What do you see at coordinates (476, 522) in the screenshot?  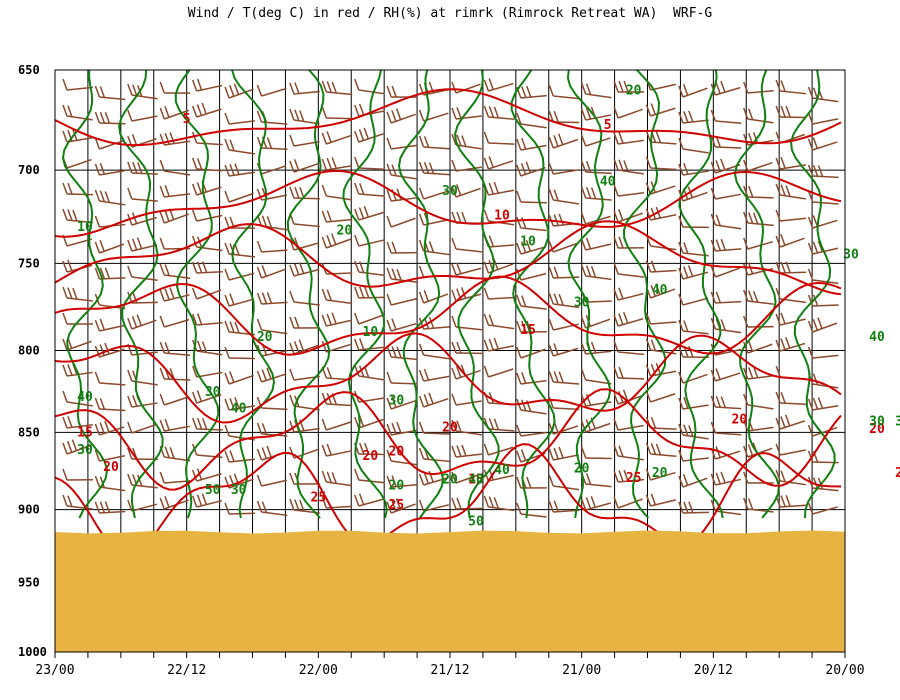 I see `rh-contour-label: 50` at bounding box center [476, 522].